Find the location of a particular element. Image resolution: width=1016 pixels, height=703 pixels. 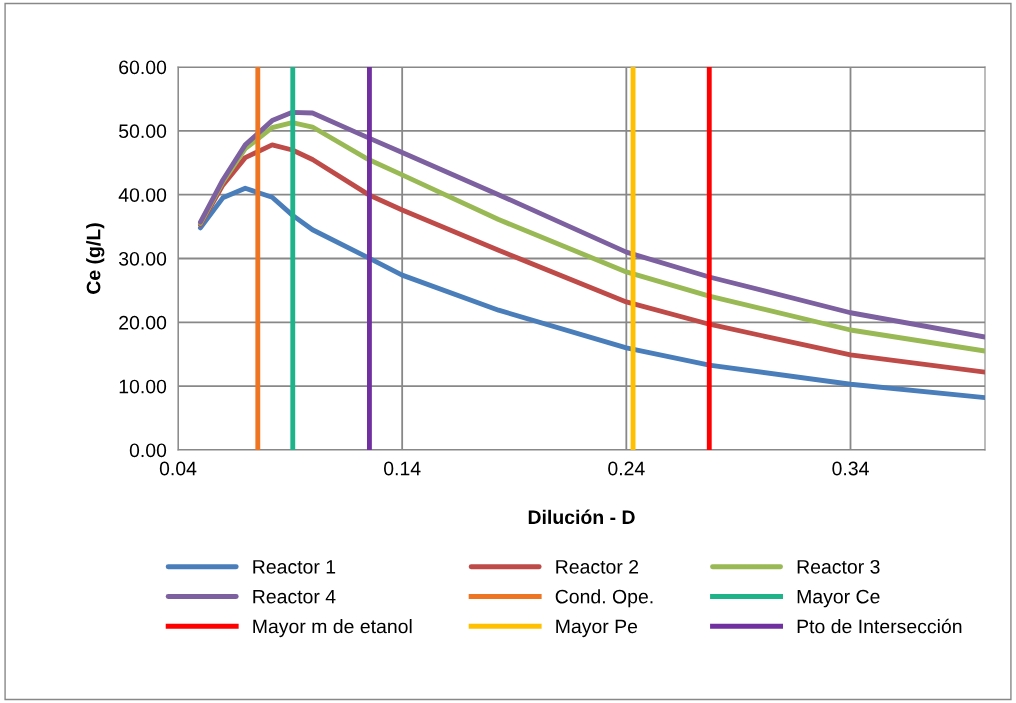

x-tick-label: 0.34 is located at coordinates (850, 468).